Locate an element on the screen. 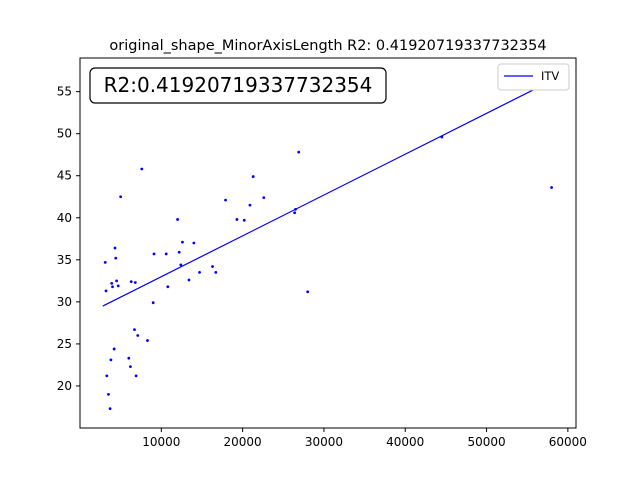 Image resolution: width=640 pixels, height=480 pixels. legend-frame is located at coordinates (533, 77).